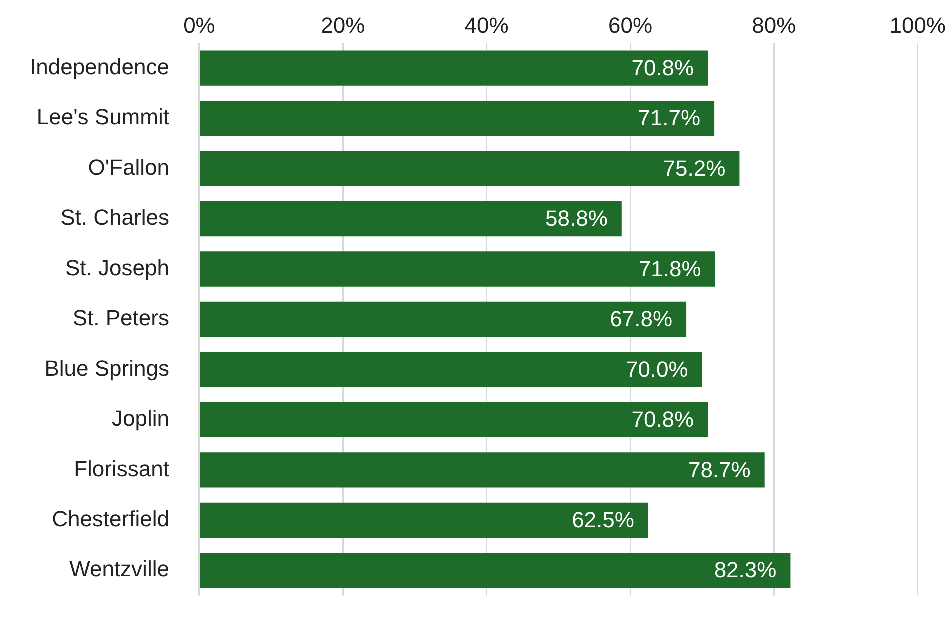 Image resolution: width=949 pixels, height=639 pixels. I want to click on y-tick-label: O'Fallon, so click(129, 167).